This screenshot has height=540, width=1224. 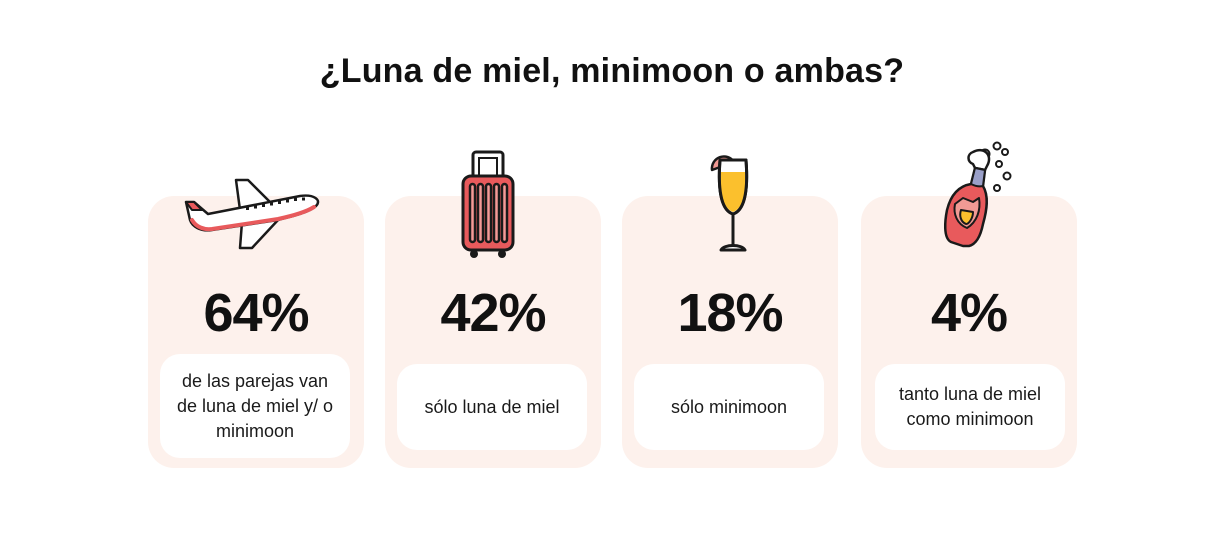 What do you see at coordinates (252, 214) in the screenshot?
I see `airplane-icon` at bounding box center [252, 214].